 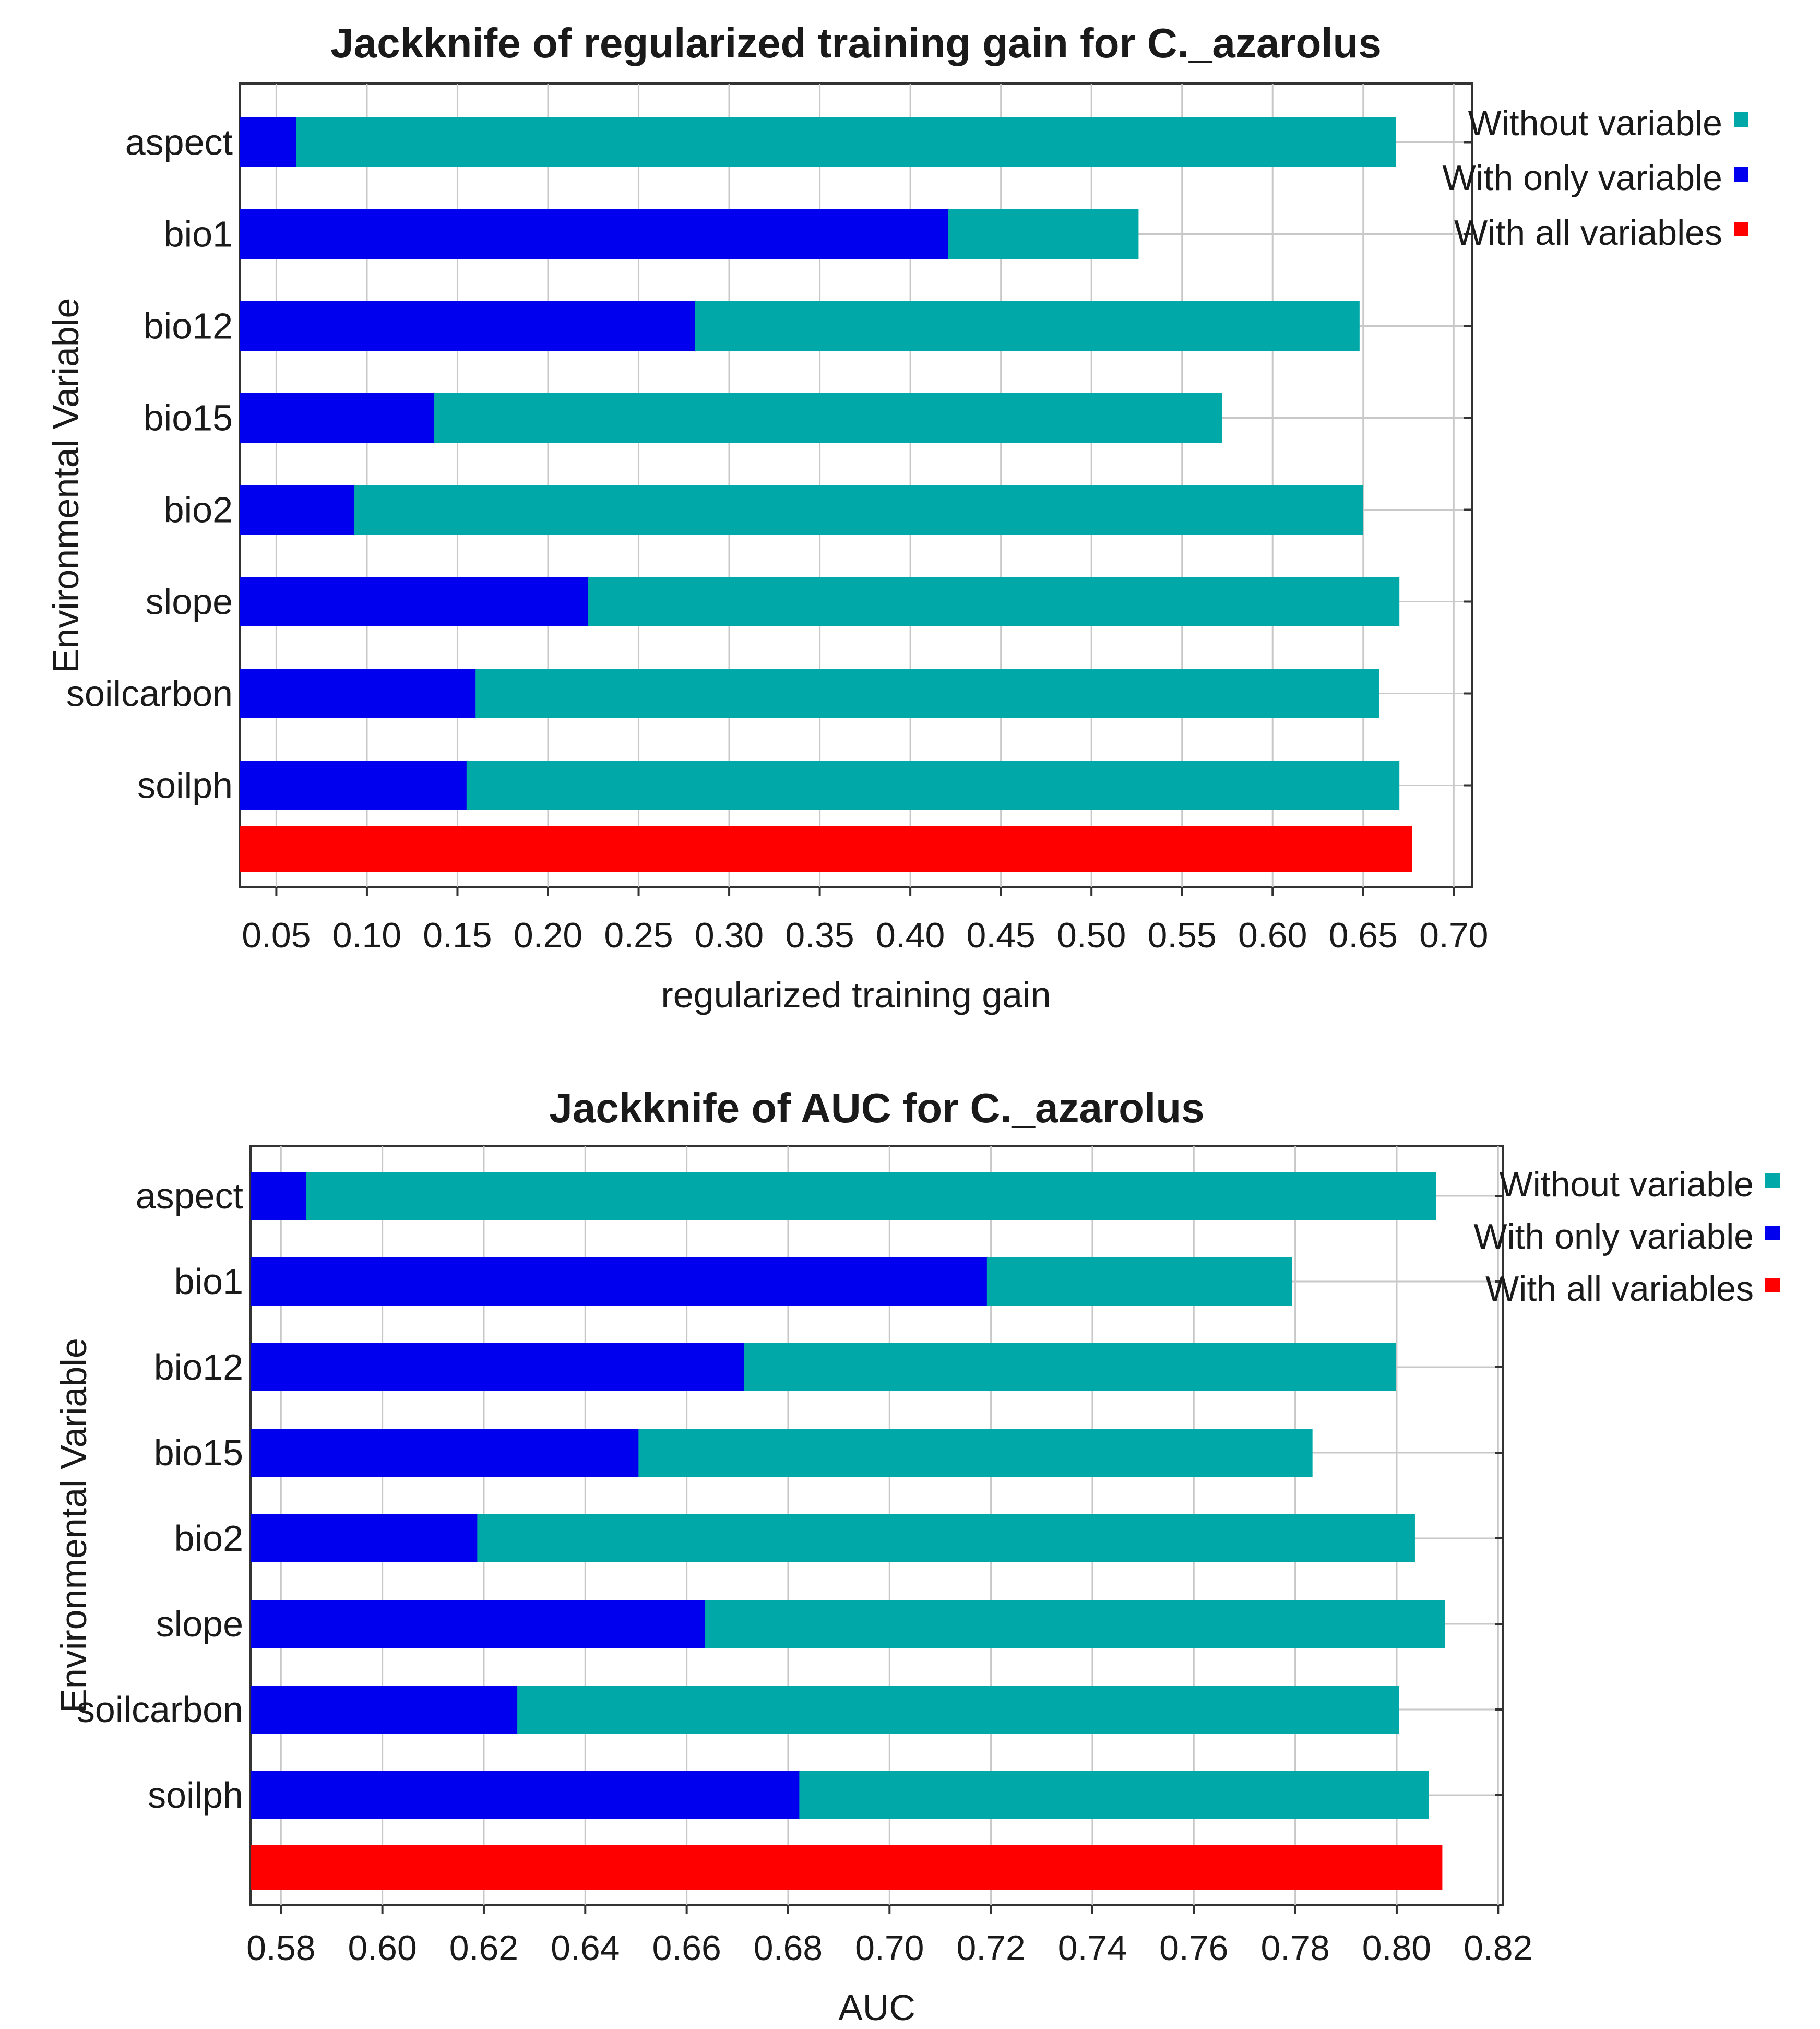 I want to click on tick-label-x: 0.82, so click(x=1498, y=1948).